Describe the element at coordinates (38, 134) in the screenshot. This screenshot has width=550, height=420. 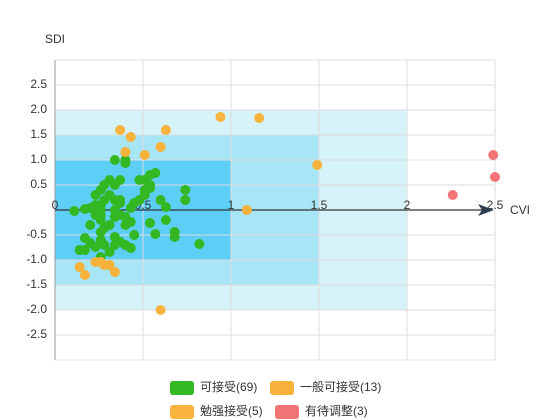
I see `y-tick-label: 1.5` at that location.